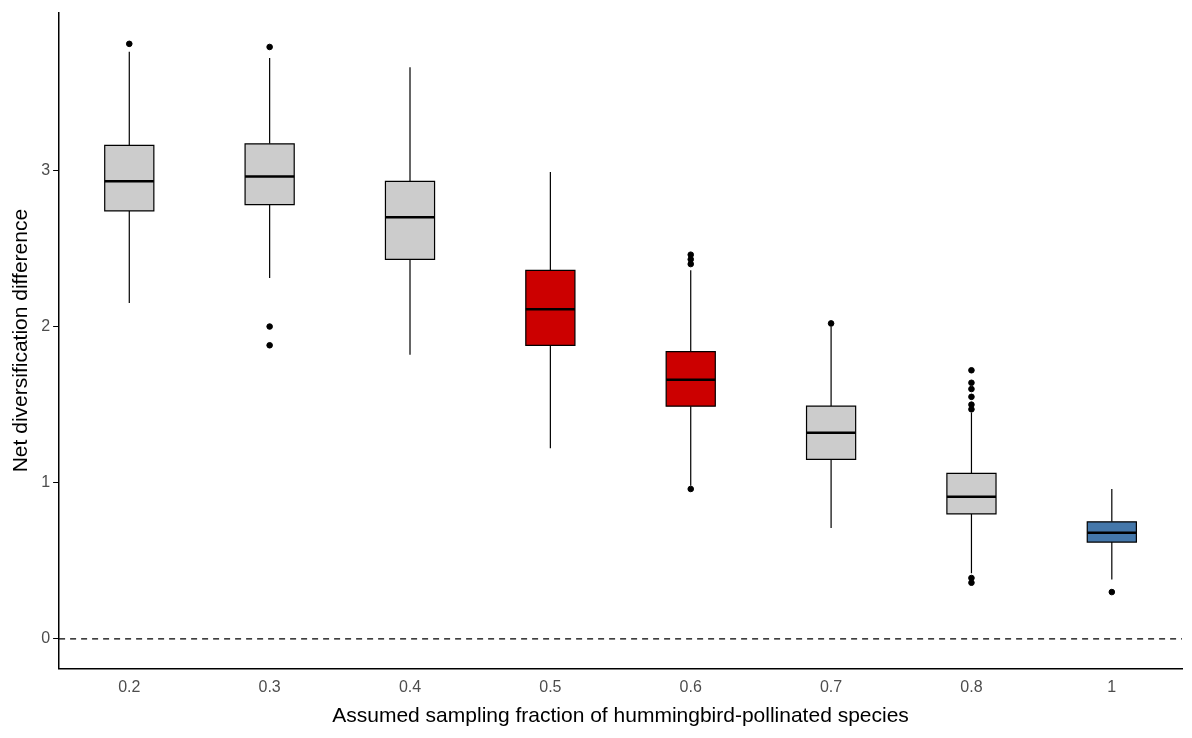  I want to click on y-tick-label: 0, so click(46, 638).